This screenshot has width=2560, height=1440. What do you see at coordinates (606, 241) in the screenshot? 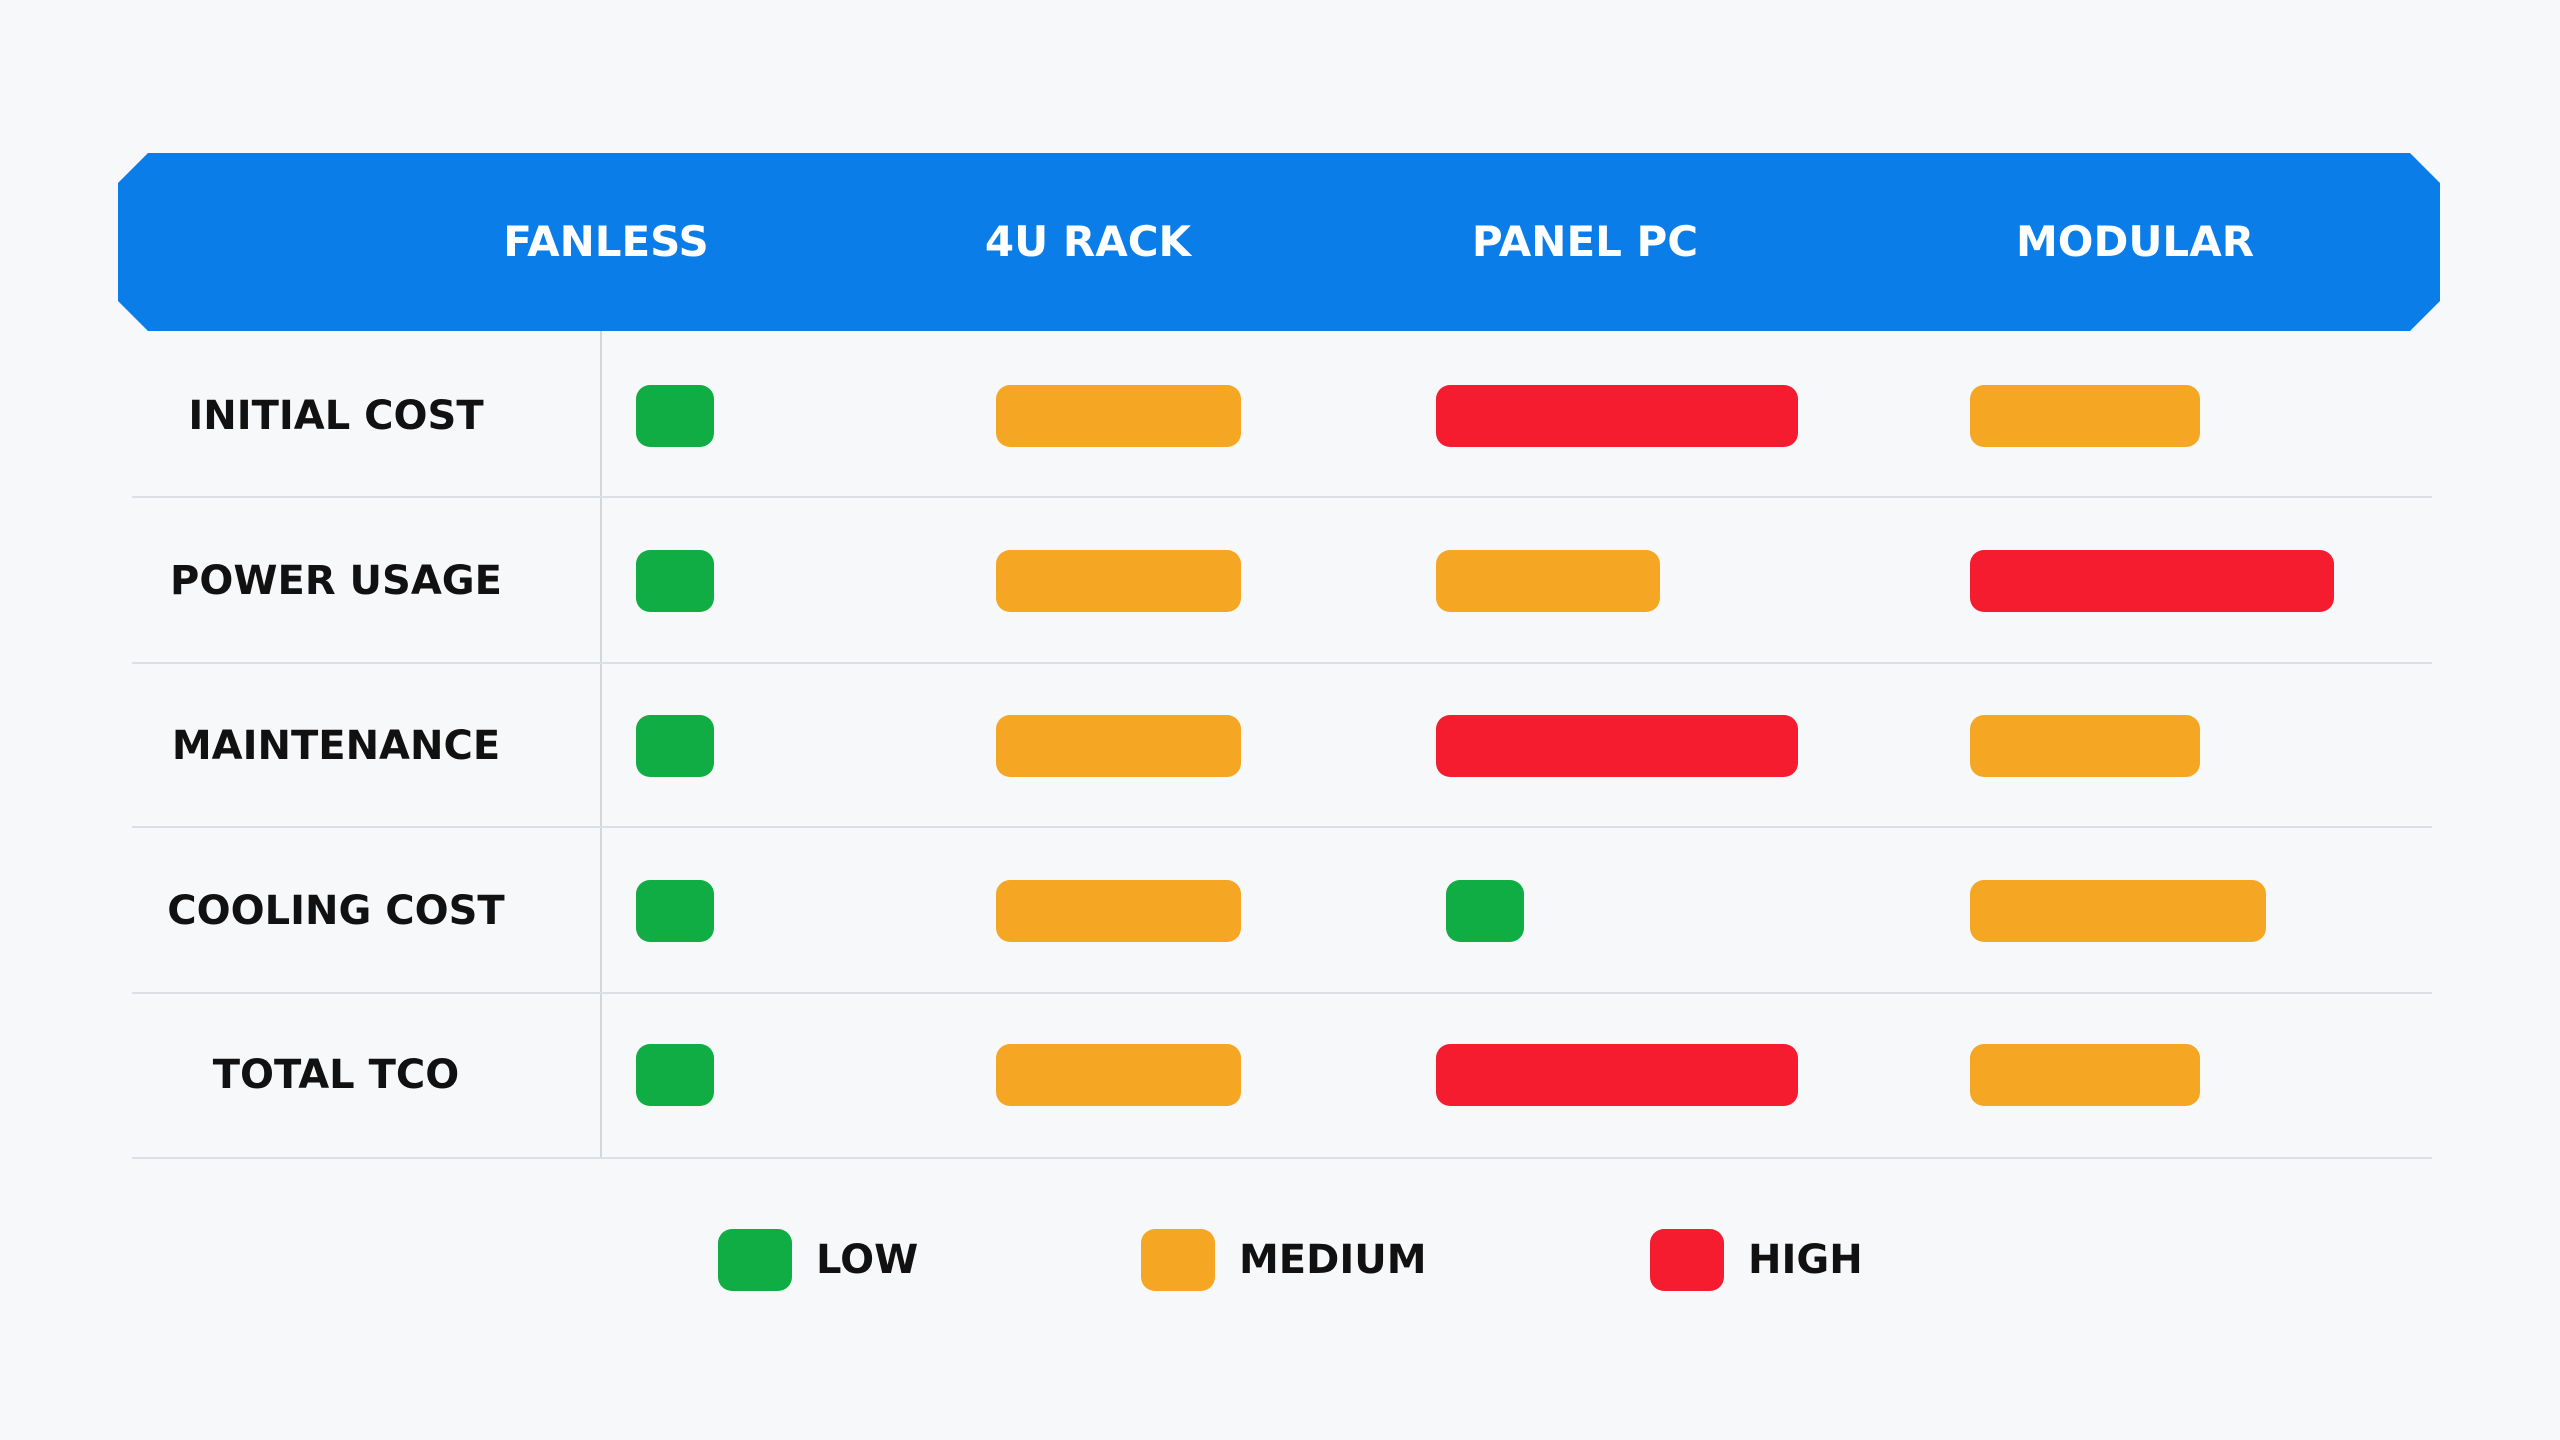
I see `column-header-fanless: FANLESS` at bounding box center [606, 241].